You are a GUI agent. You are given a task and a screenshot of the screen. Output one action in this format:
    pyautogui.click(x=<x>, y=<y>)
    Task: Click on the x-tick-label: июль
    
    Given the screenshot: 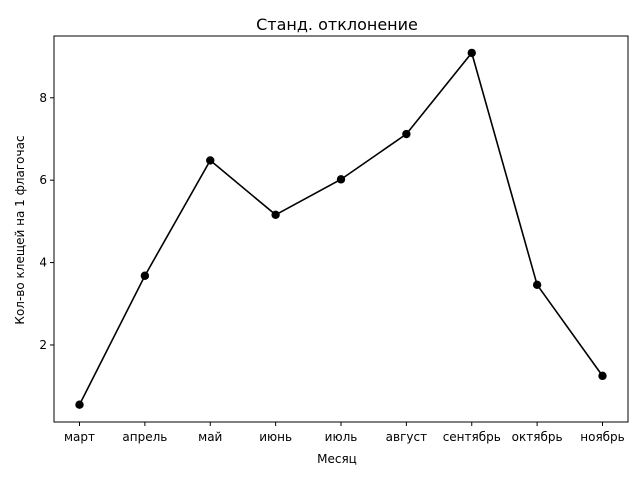 What is the action you would take?
    pyautogui.click(x=341, y=437)
    